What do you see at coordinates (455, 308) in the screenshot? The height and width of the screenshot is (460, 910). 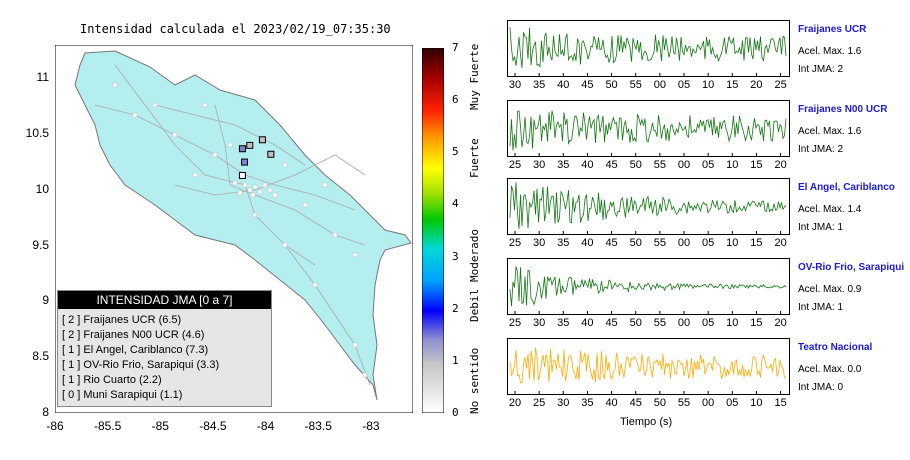 I see `colorbar-tick: 2` at bounding box center [455, 308].